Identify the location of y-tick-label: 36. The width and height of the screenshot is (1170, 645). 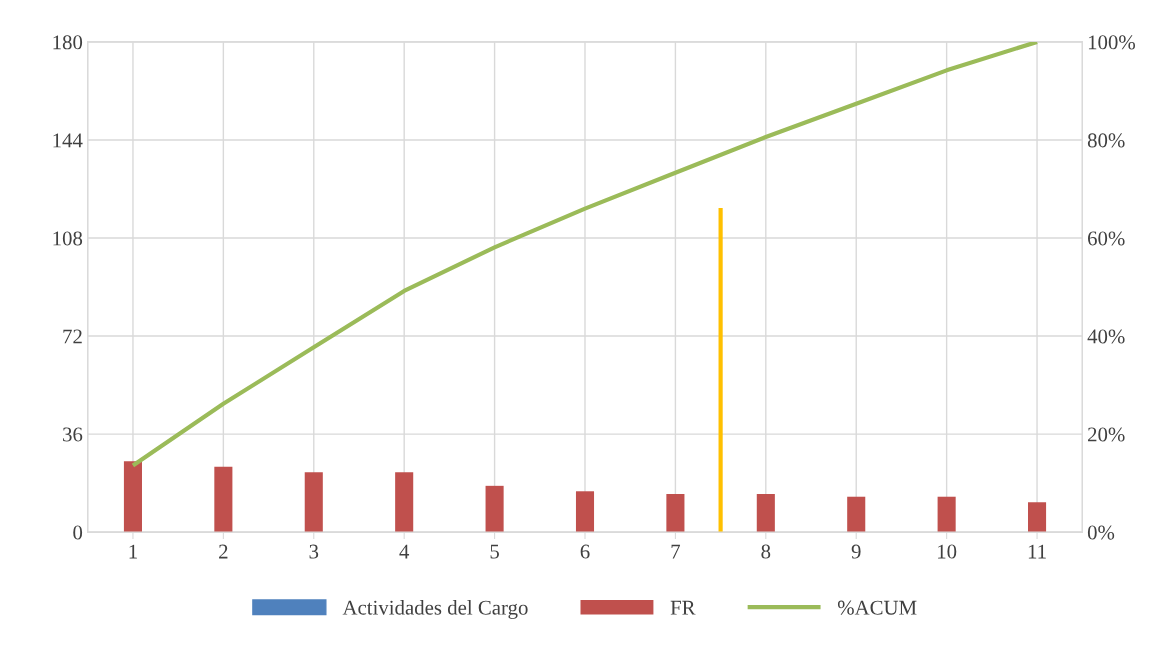
(73, 434).